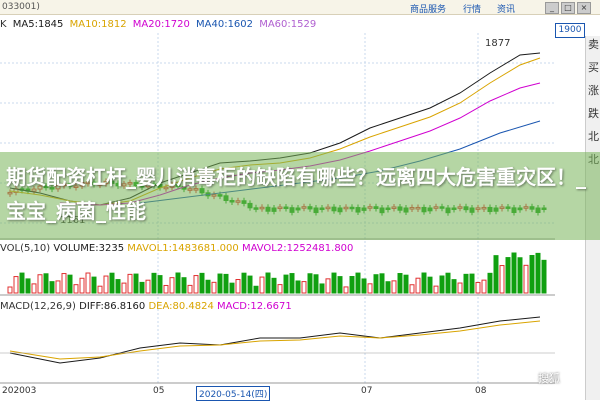 The image size is (600, 401). Describe the element at coordinates (233, 393) in the screenshot. I see `xaxis-label-selected: 2020-05-14(四)` at that location.